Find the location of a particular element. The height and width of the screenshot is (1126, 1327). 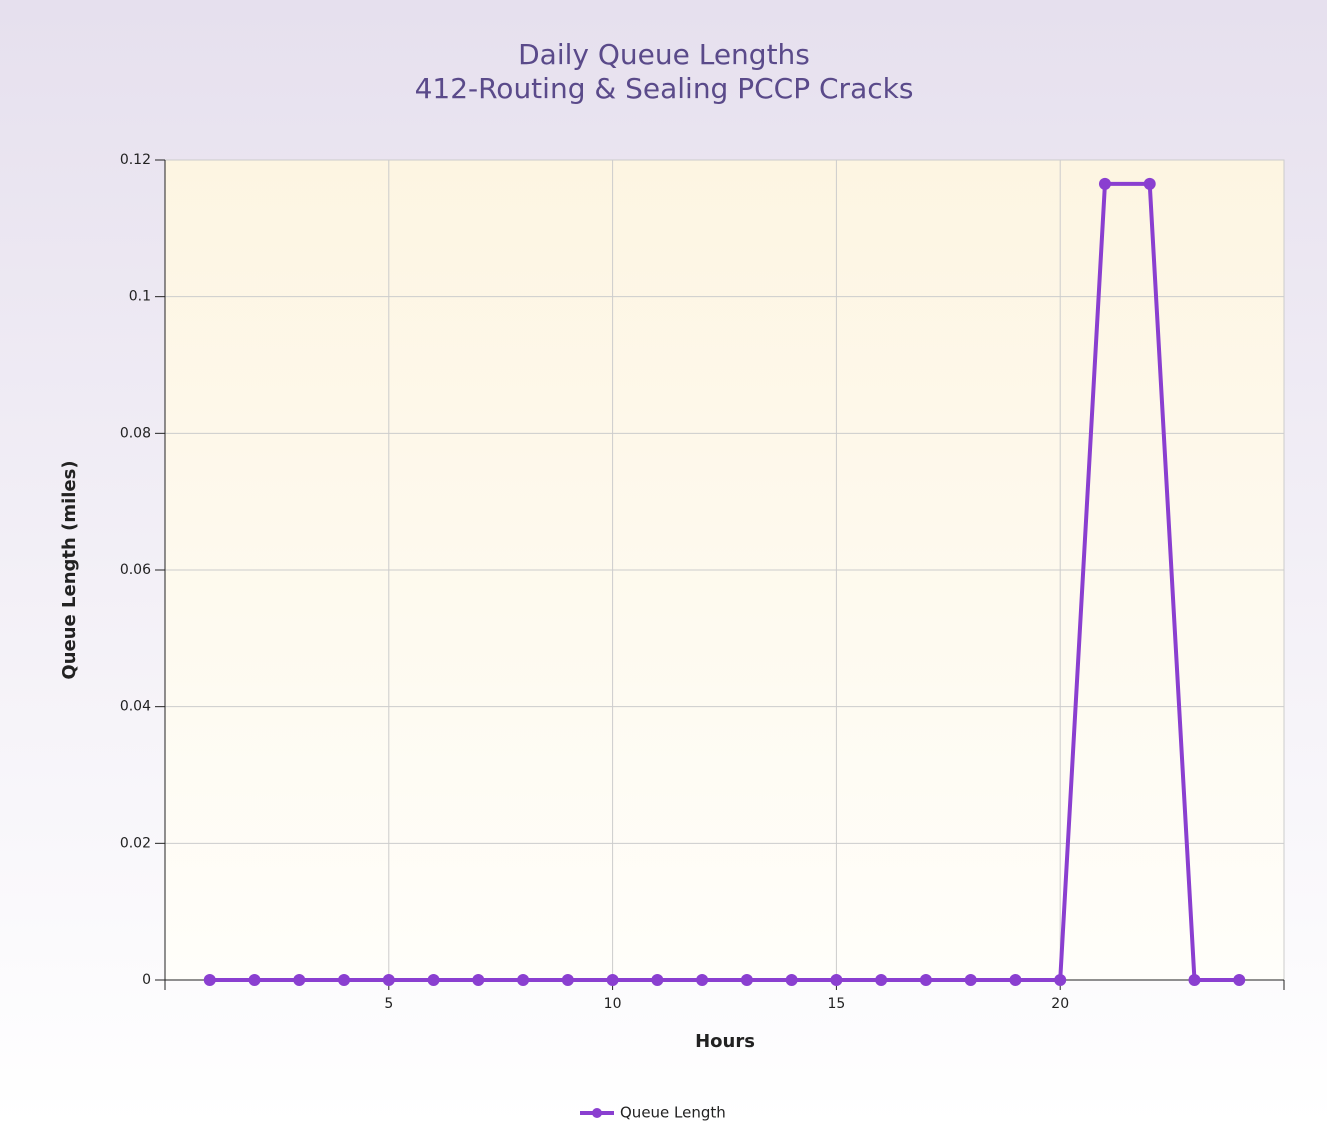

y-tick-label: 0 is located at coordinates (146, 980).